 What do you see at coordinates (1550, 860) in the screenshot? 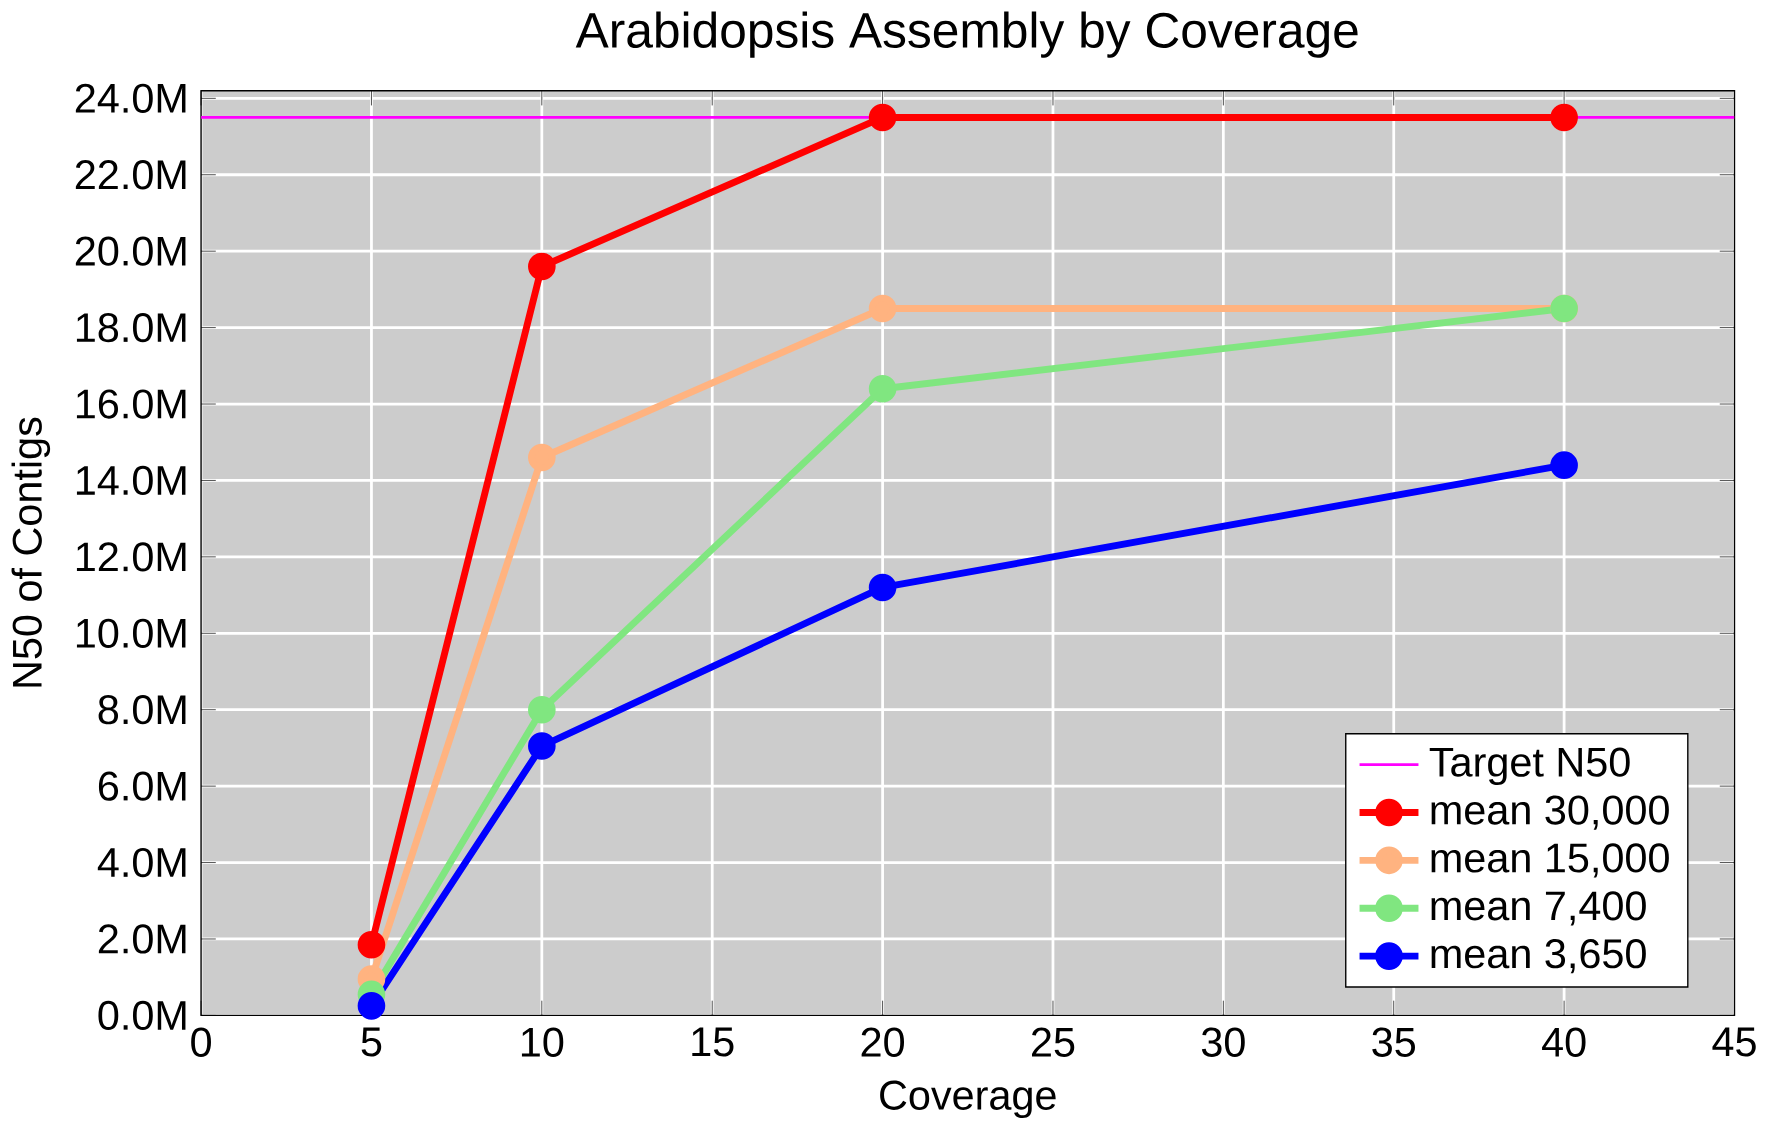
I see `legend-label: mean 15,000` at bounding box center [1550, 860].